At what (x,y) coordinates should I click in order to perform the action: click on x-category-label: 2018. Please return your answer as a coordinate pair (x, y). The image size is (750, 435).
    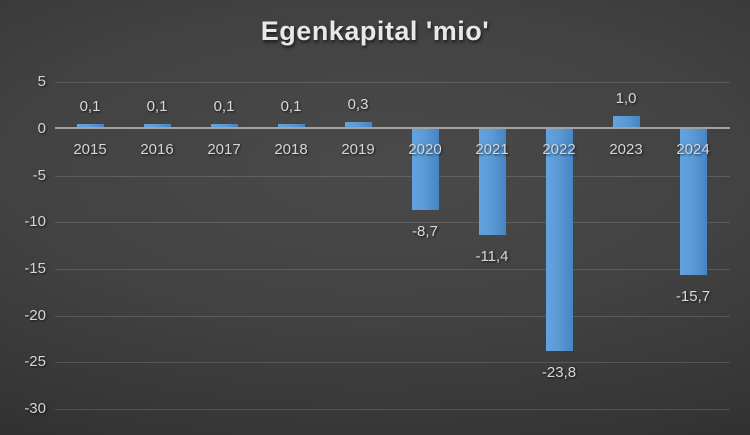
    Looking at the image, I should click on (291, 149).